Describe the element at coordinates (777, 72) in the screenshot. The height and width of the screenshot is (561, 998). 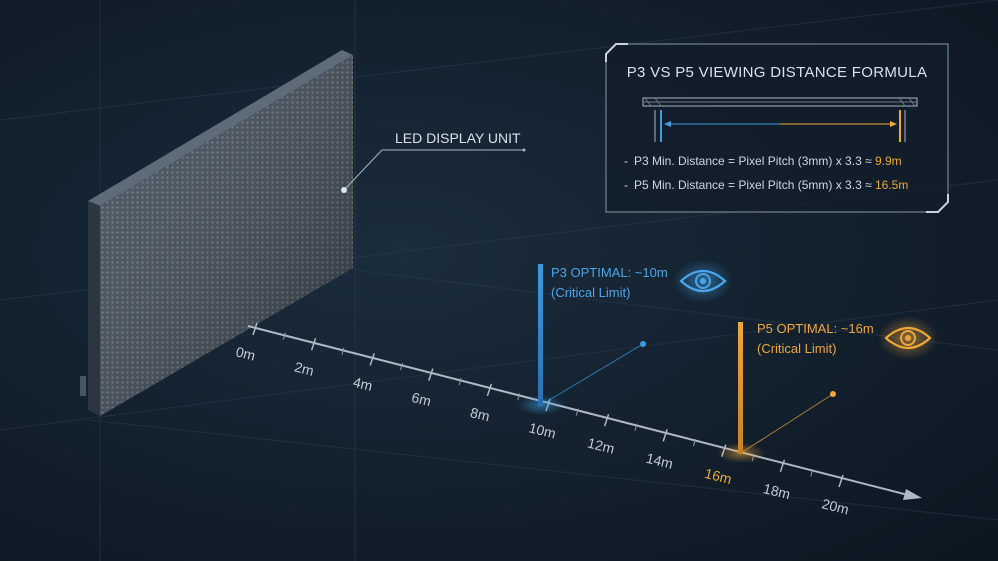
I see `formula-title: P3 VS P5 VIEWING DISTANCE FORMULA` at that location.